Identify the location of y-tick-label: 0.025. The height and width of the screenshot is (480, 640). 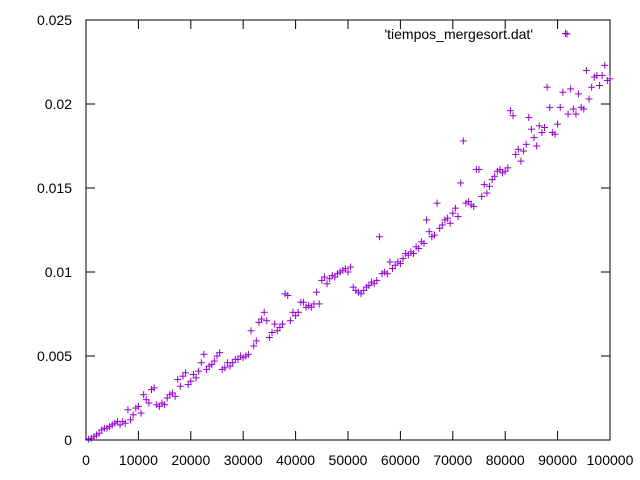
(54, 20).